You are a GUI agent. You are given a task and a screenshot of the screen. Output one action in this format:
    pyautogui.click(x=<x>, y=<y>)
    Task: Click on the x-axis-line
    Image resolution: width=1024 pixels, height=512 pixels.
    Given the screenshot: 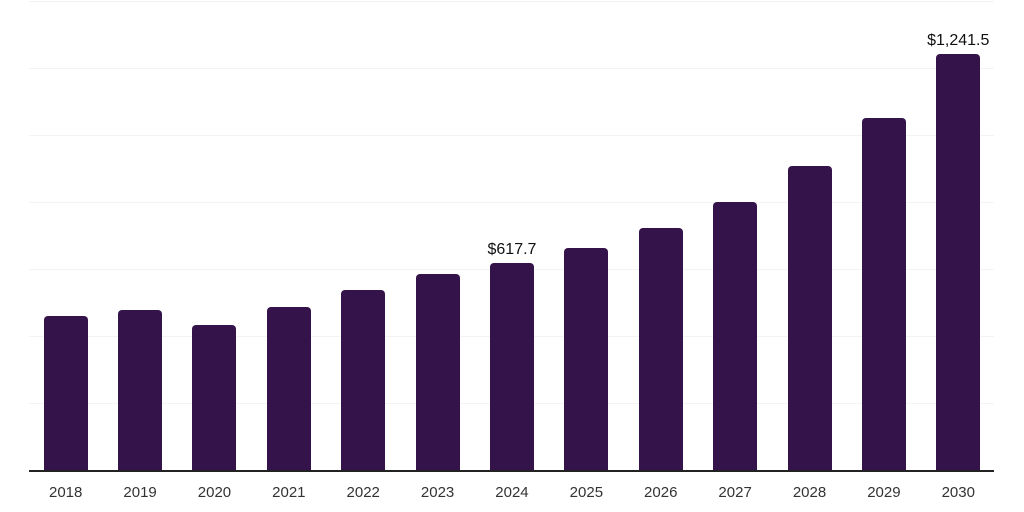 What is the action you would take?
    pyautogui.click(x=511, y=471)
    